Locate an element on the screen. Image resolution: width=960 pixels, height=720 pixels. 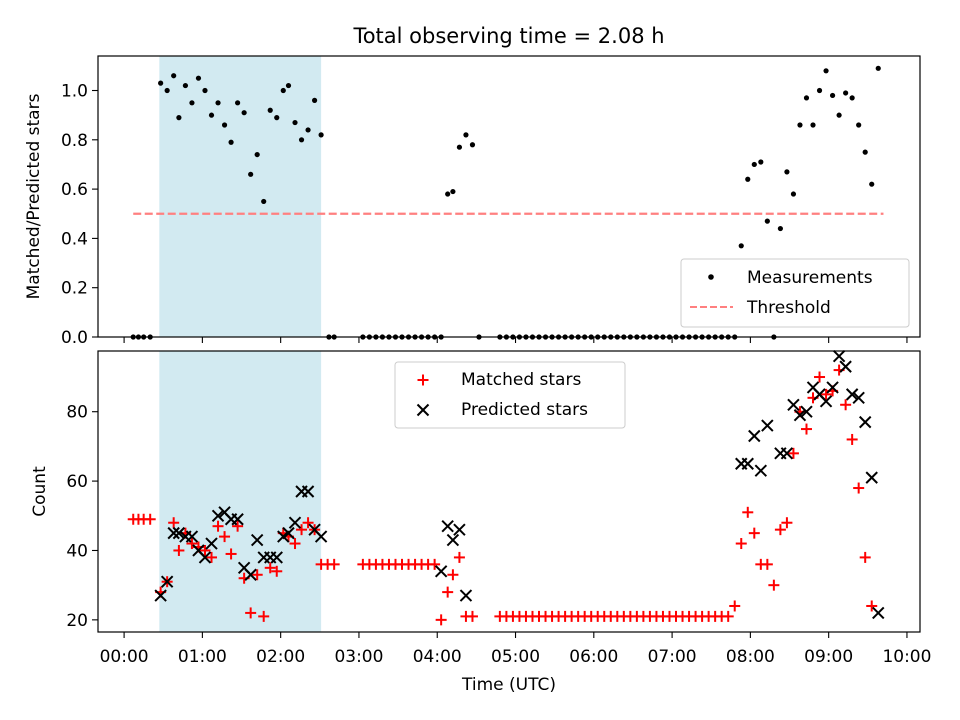
ratio-legend: Measurements Threshold is located at coordinates (795, 293).